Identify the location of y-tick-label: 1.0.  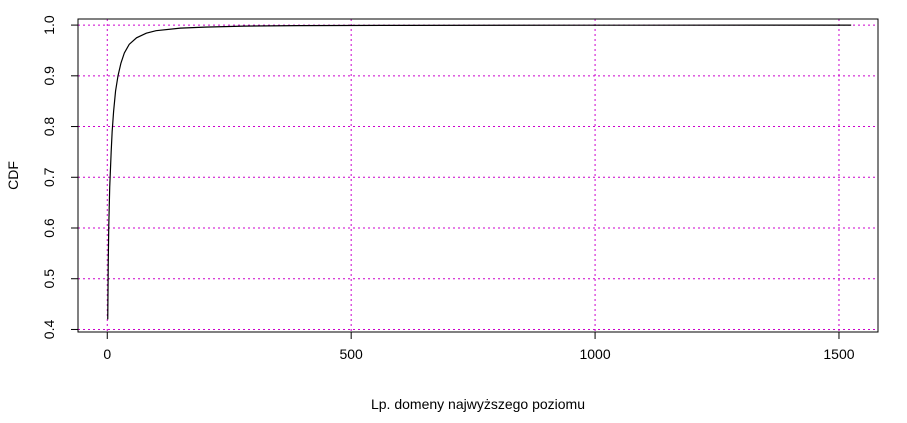
(49, 25).